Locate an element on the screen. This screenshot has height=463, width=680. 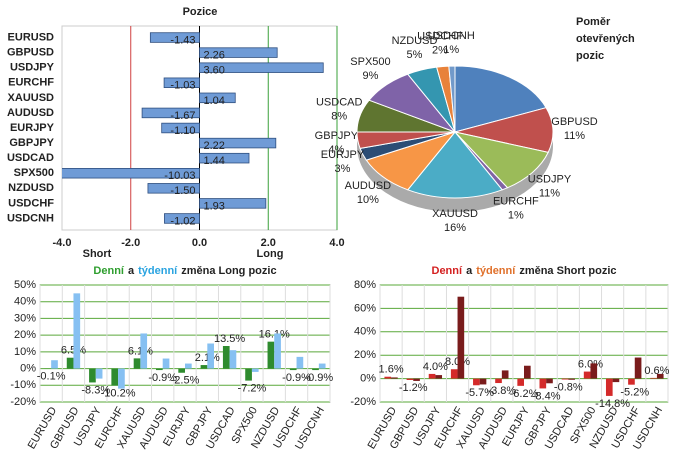
category-label: USDCNH is located at coordinates (30, 218).